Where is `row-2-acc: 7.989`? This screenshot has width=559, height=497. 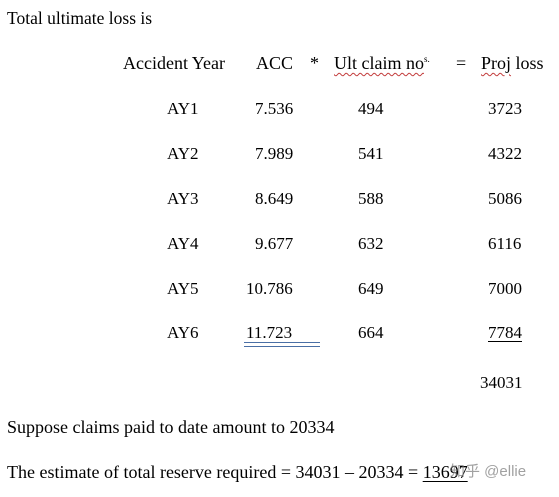
row-2-acc: 7.989 is located at coordinates (274, 153).